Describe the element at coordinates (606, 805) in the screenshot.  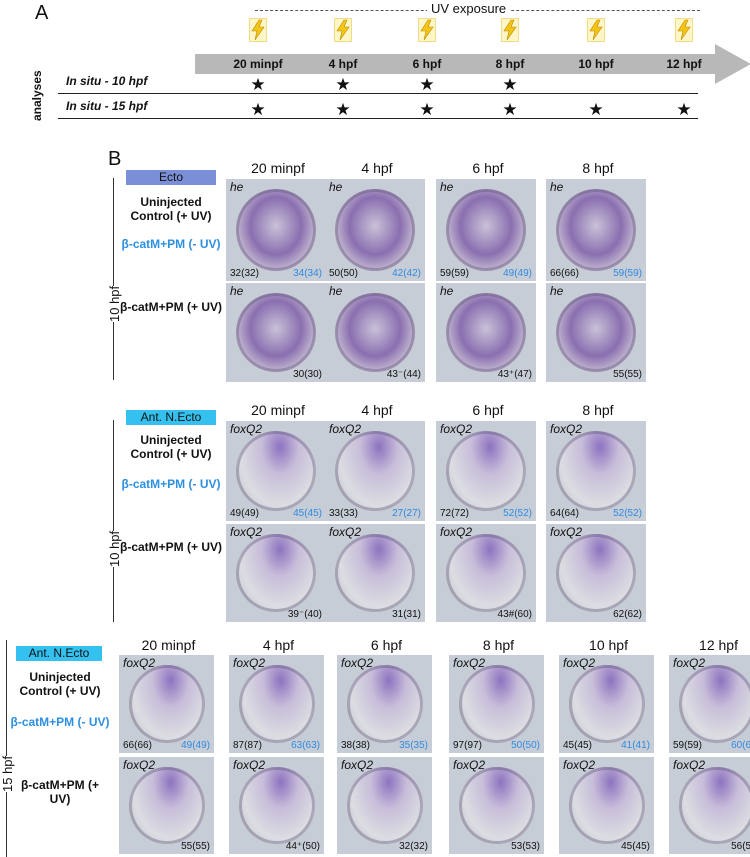
I see `embryo-image: foxQ2 45(45)` at that location.